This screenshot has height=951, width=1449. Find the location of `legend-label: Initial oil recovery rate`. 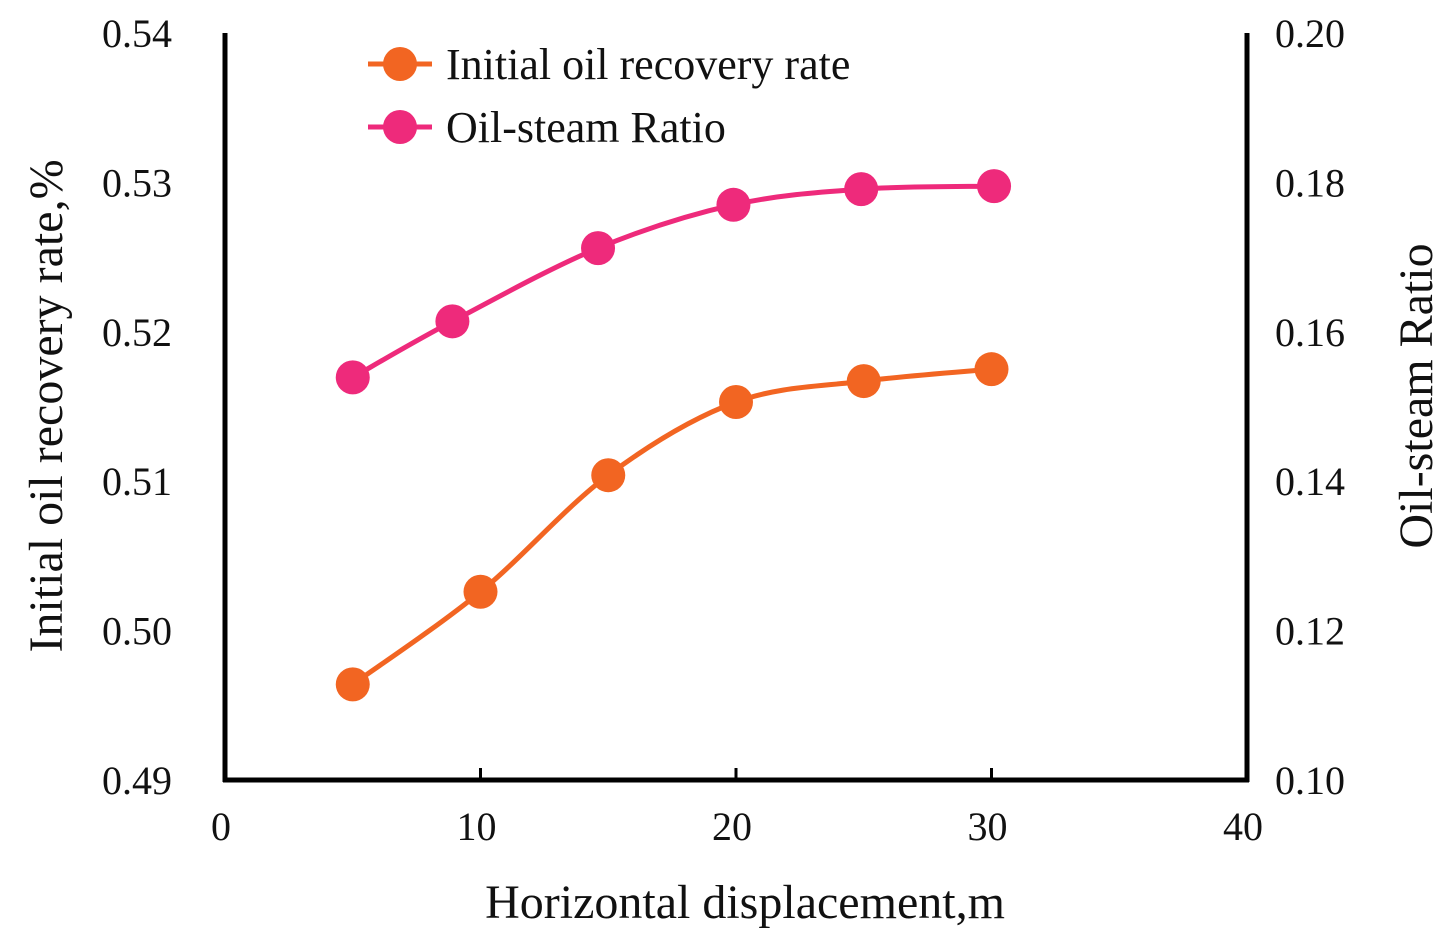

legend-label: Initial oil recovery rate is located at coordinates (648, 64).